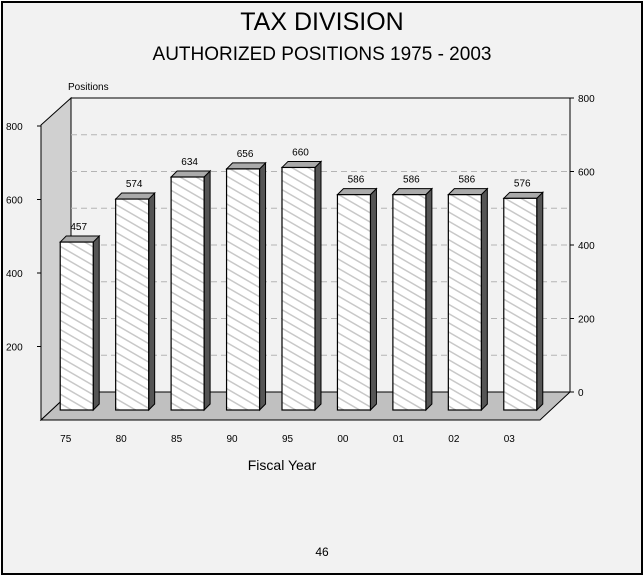 The height and width of the screenshot is (576, 644). I want to click on x-axis-label: Fiscal Year, so click(282, 465).